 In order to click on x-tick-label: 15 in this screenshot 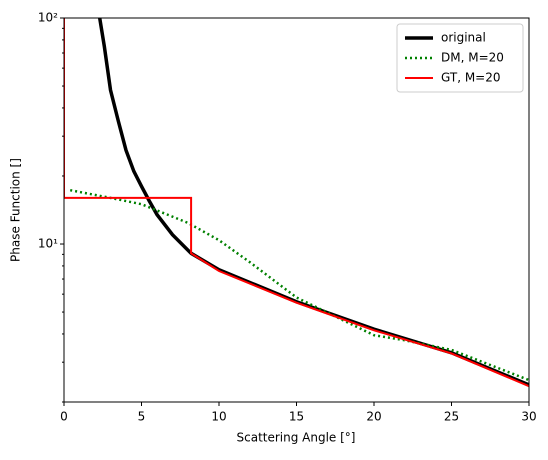, I will do `click(296, 417)`.